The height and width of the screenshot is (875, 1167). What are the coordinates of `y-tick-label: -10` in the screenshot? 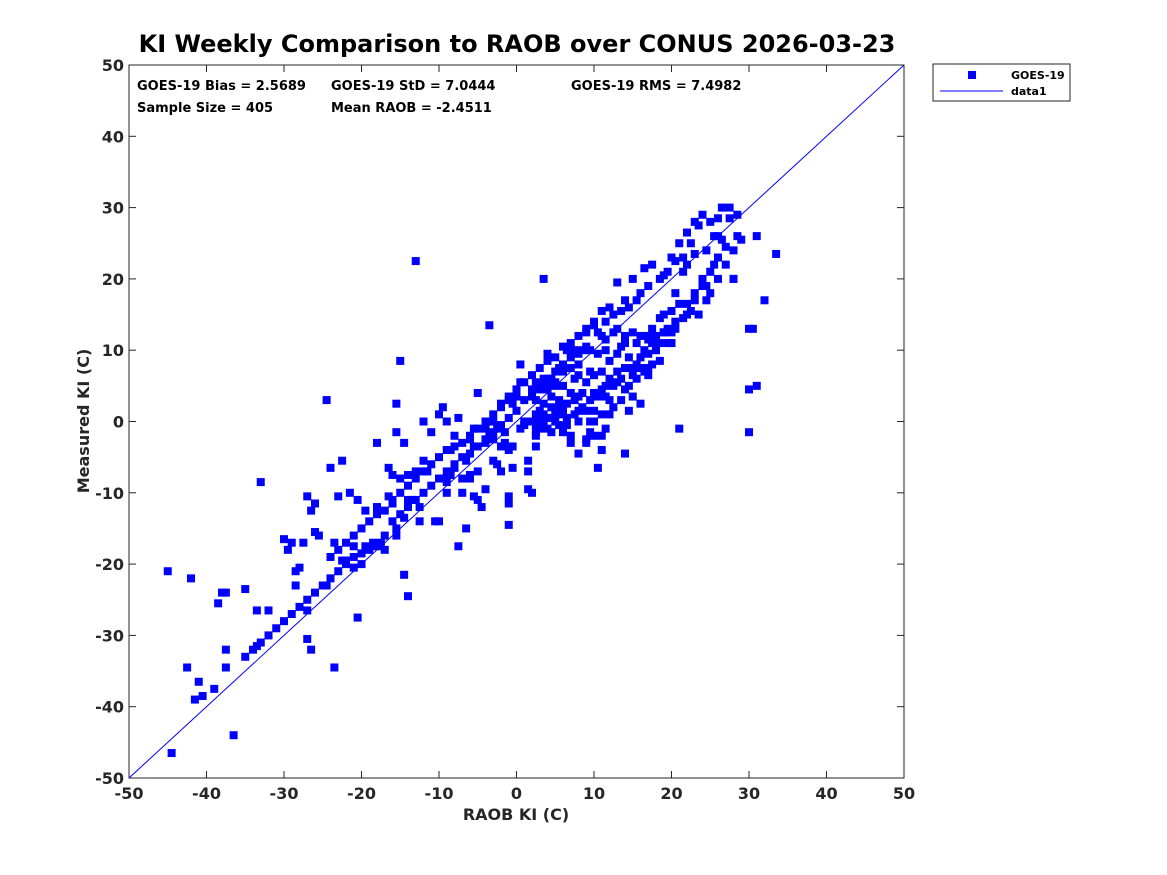 It's located at (109, 493).